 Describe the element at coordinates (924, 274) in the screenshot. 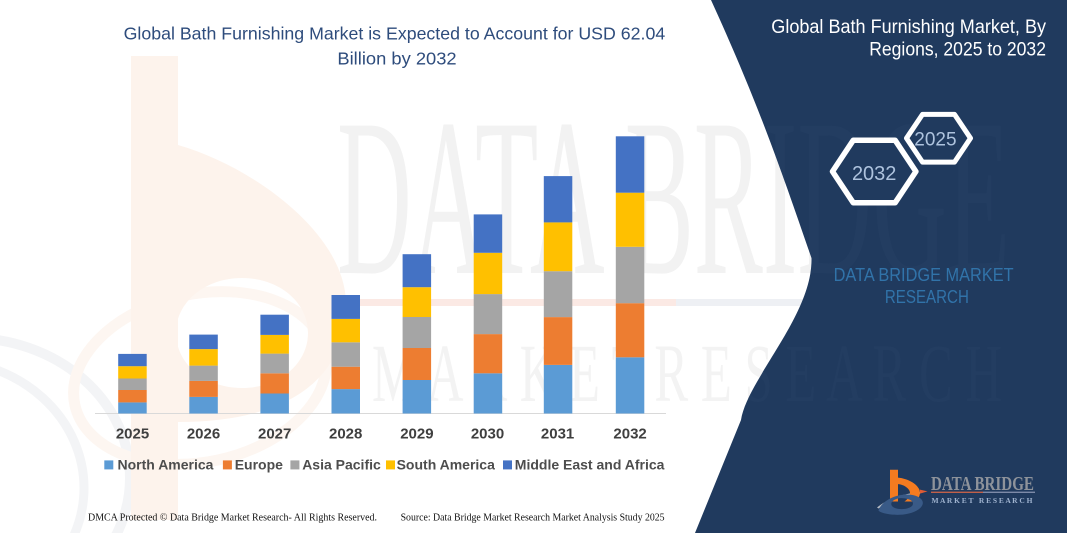

I see `svg-text: DATA BRIDGE MARKET` at that location.